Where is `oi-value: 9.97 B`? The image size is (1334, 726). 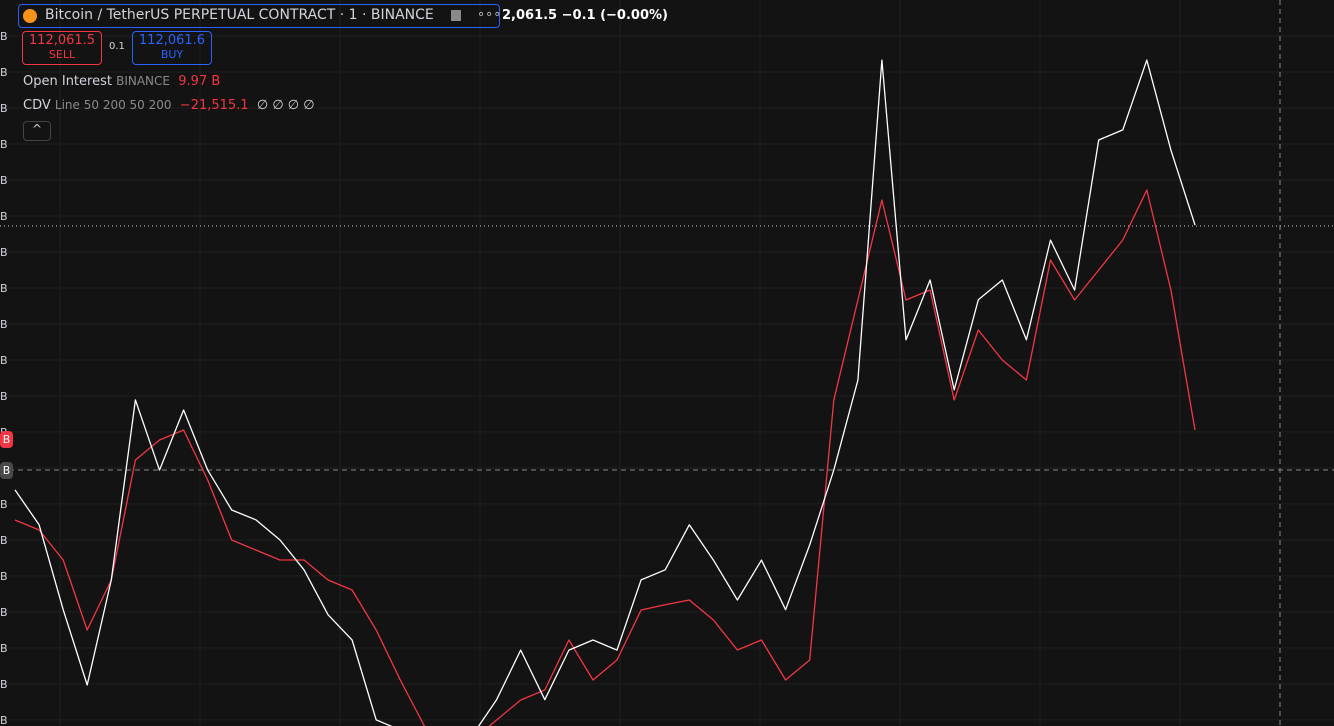 oi-value: 9.97 B is located at coordinates (199, 81).